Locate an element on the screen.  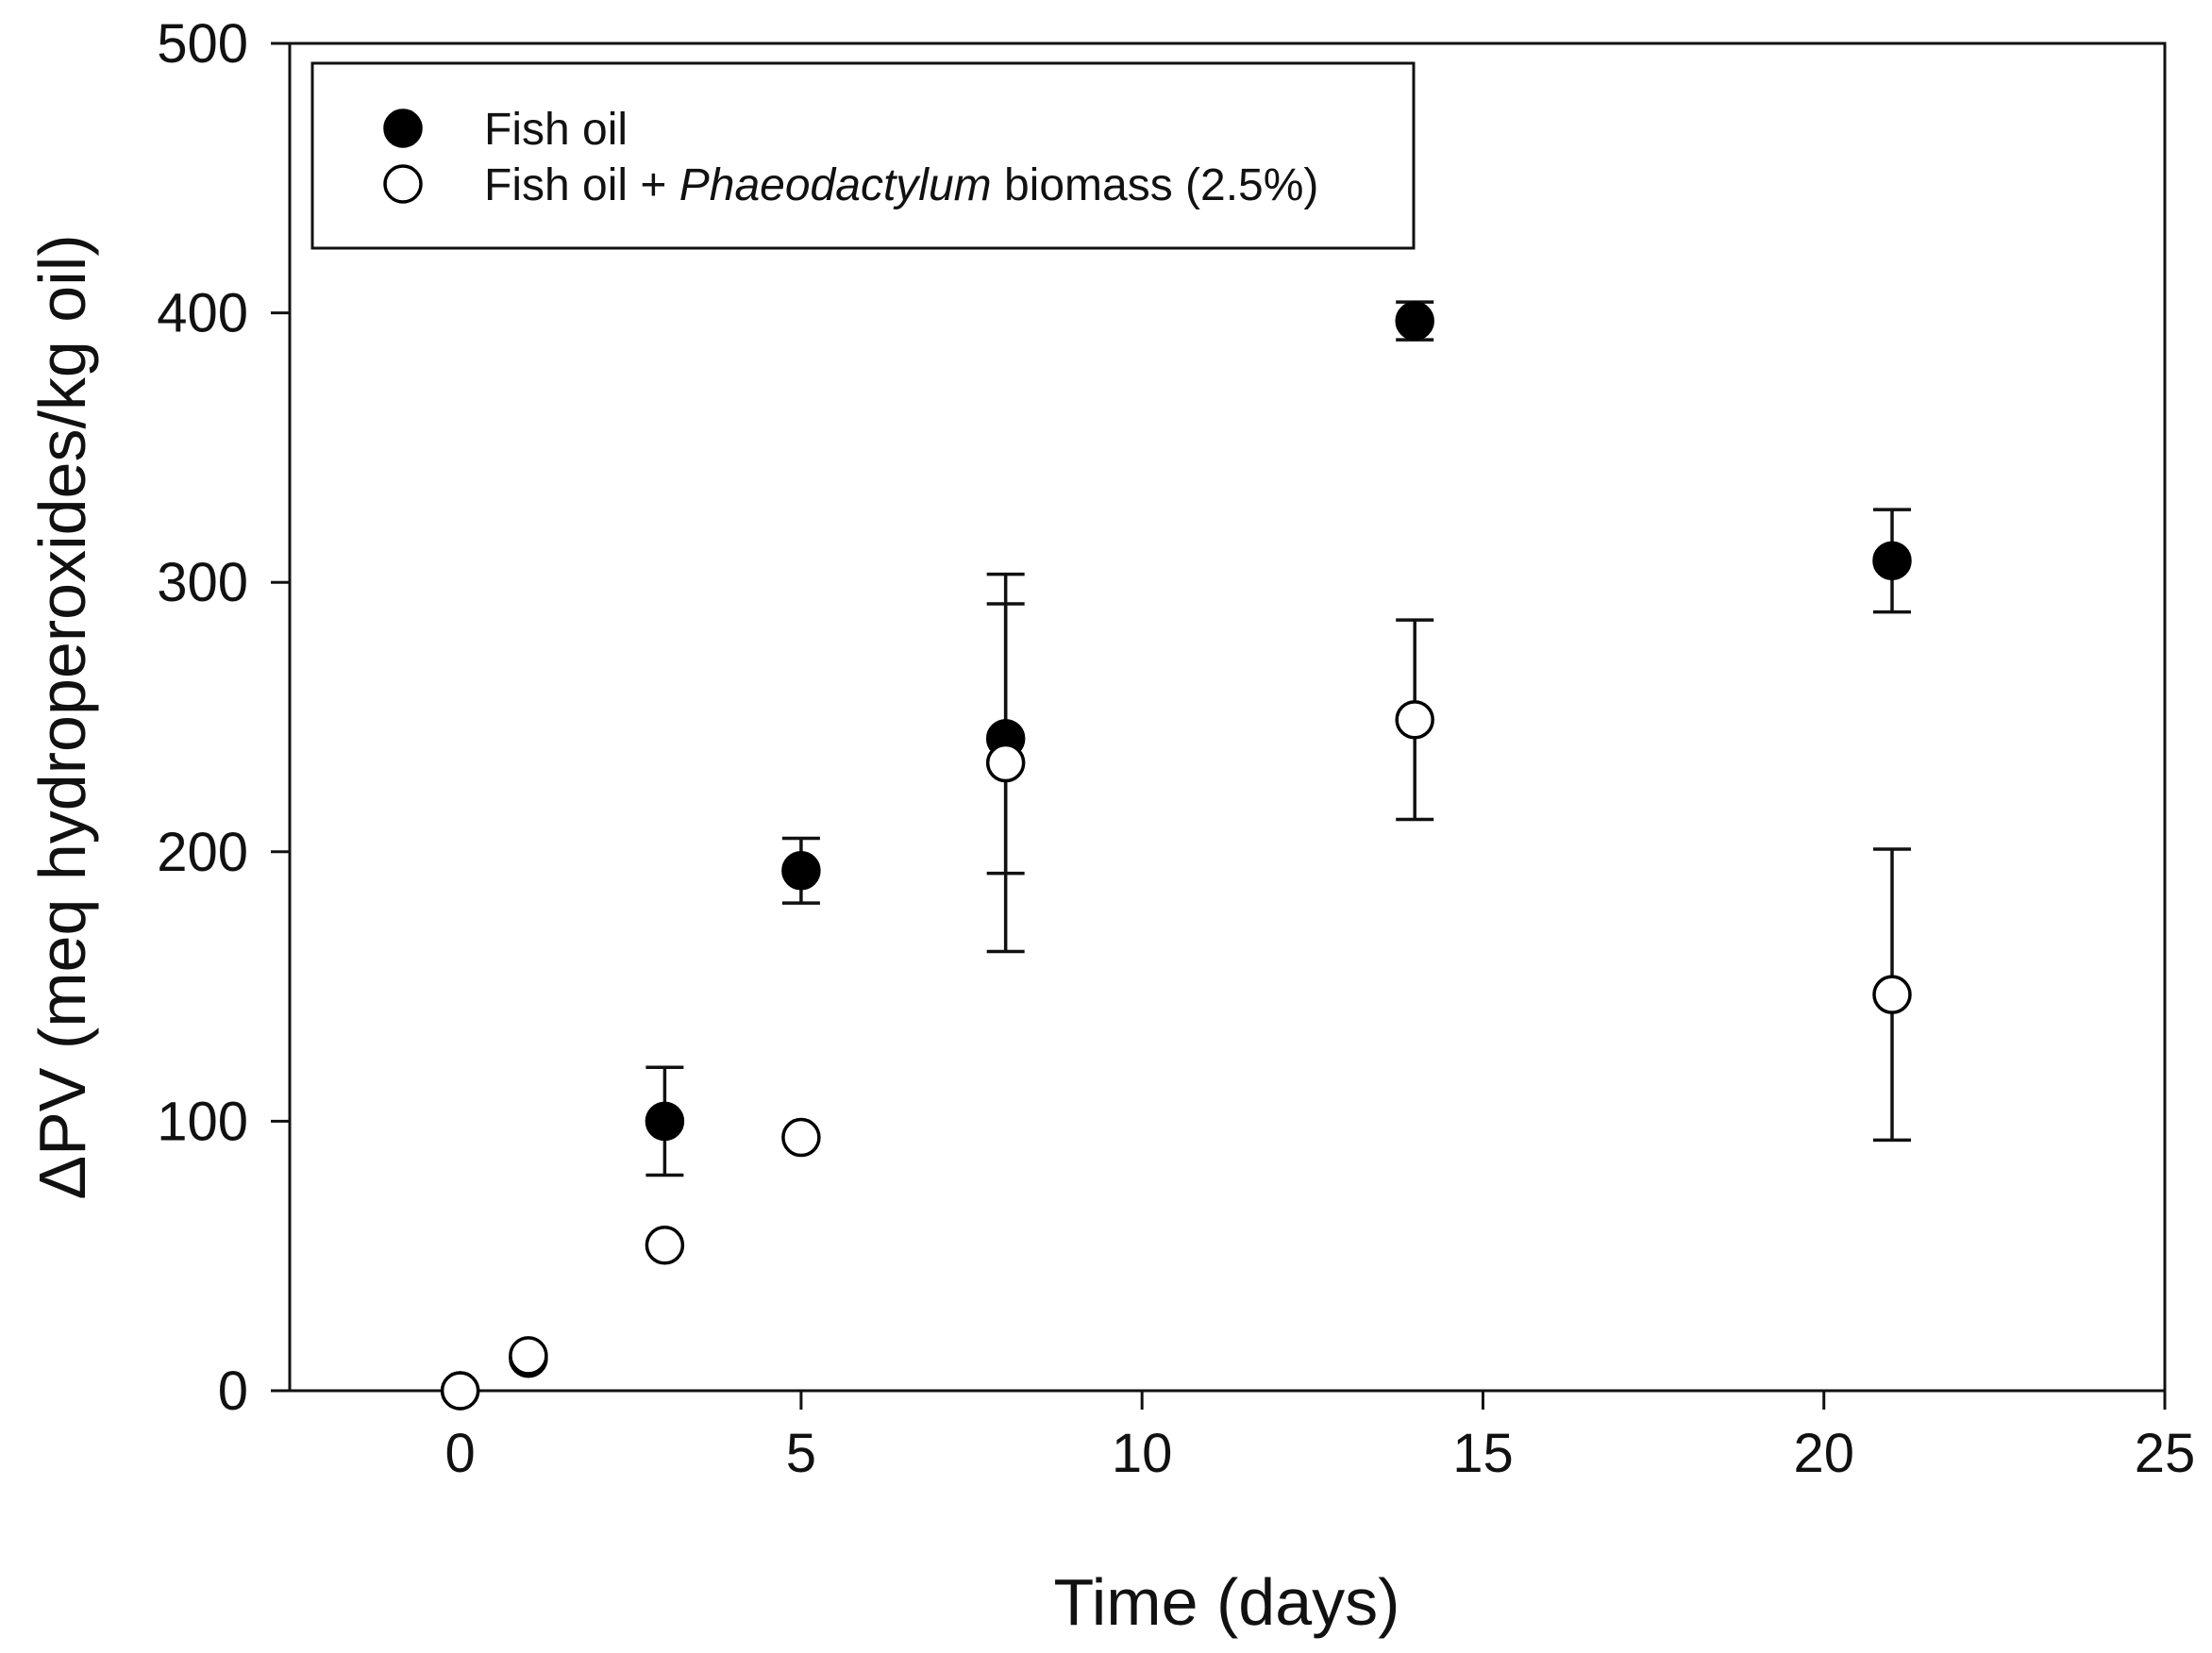
x-tick-label-25: 25 is located at coordinates (2165, 1453).